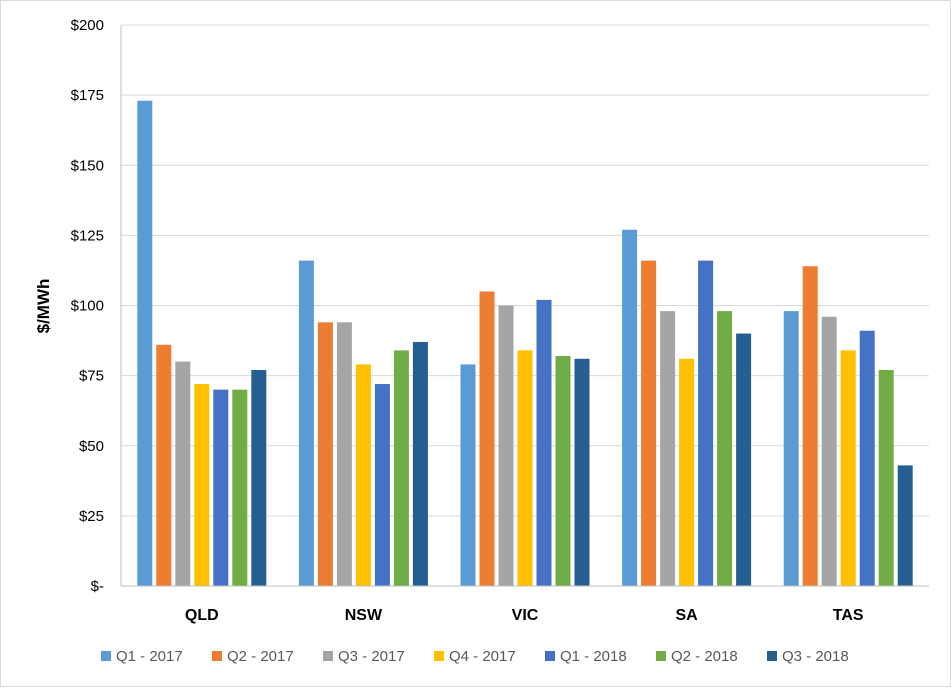  What do you see at coordinates (344, 454) in the screenshot?
I see `bar-nsw-q3-2017` at bounding box center [344, 454].